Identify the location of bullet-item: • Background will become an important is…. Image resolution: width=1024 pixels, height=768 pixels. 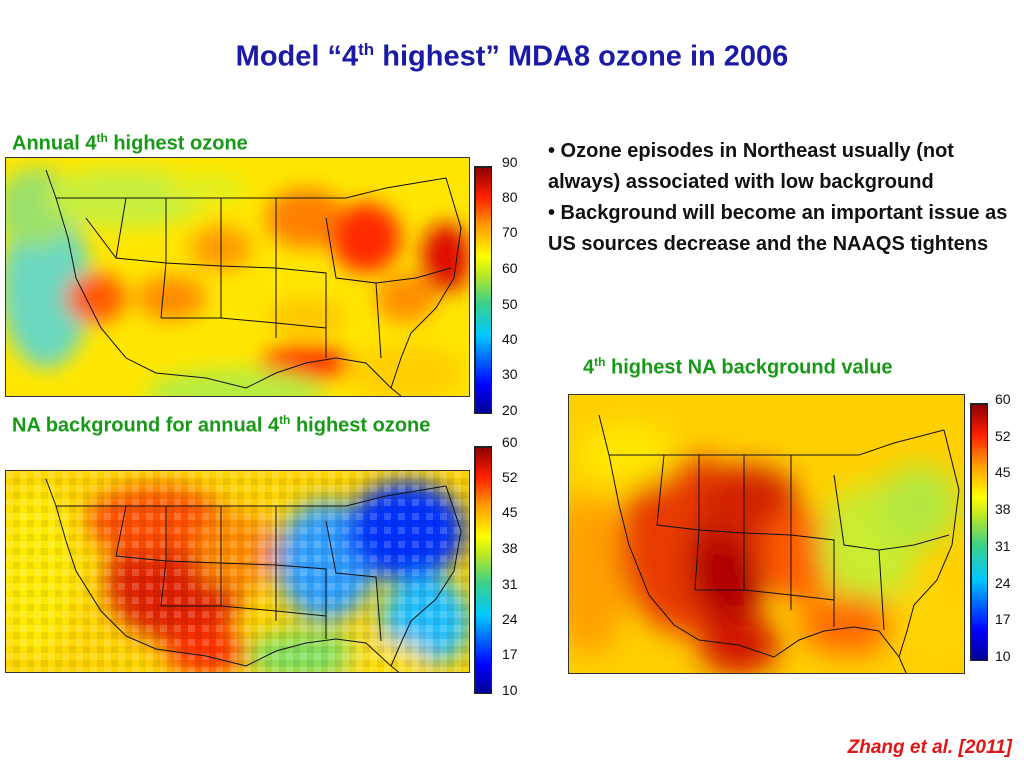
(778, 228).